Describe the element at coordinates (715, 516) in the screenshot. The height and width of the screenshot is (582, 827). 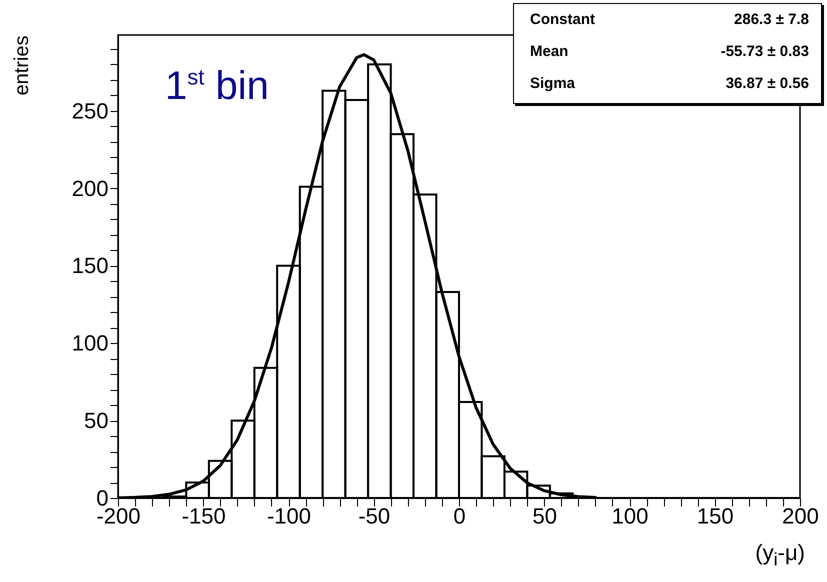
I see `x-tick-label: 150` at that location.